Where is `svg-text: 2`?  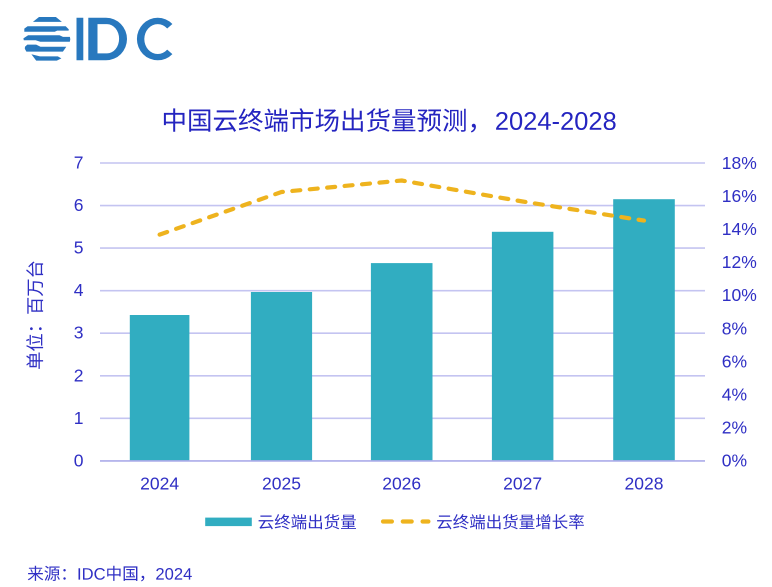 svg-text: 2 is located at coordinates (79, 375).